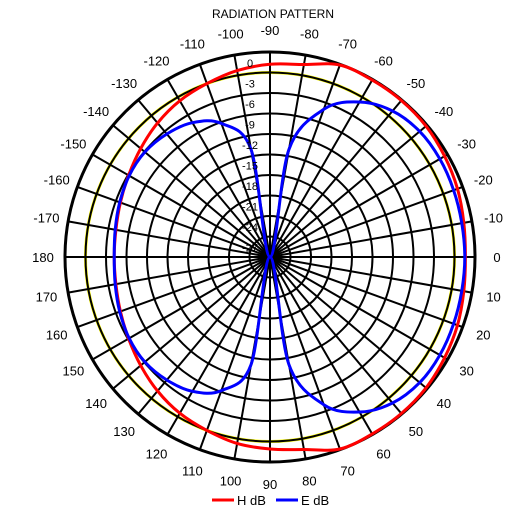 The height and width of the screenshot is (514, 525). I want to click on angle-tick-label: -60, so click(383, 60).